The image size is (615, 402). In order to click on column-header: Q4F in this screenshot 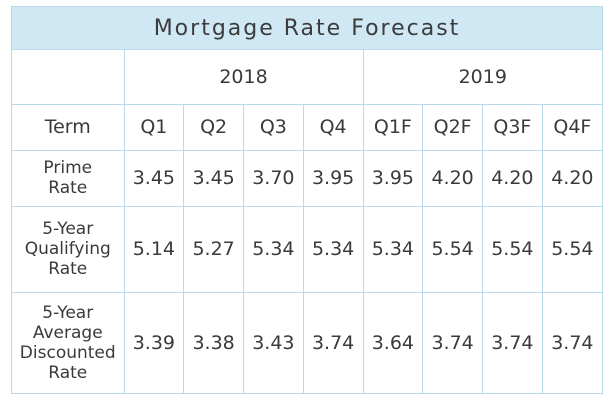, I will do `click(571, 127)`.